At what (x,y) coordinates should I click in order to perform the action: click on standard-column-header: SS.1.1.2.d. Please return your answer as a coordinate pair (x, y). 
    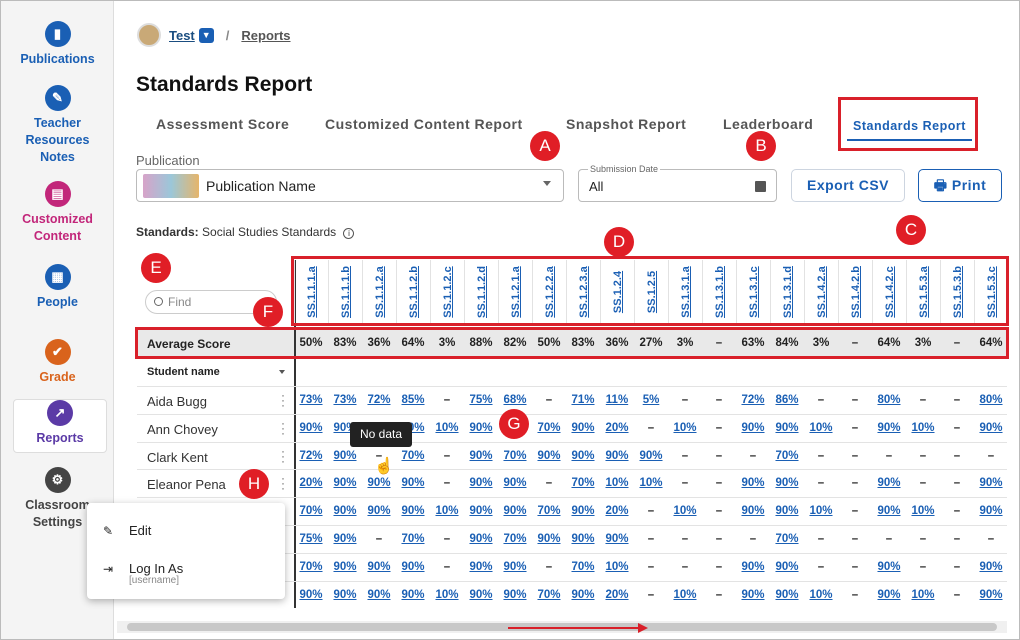
    Looking at the image, I should click on (481, 293).